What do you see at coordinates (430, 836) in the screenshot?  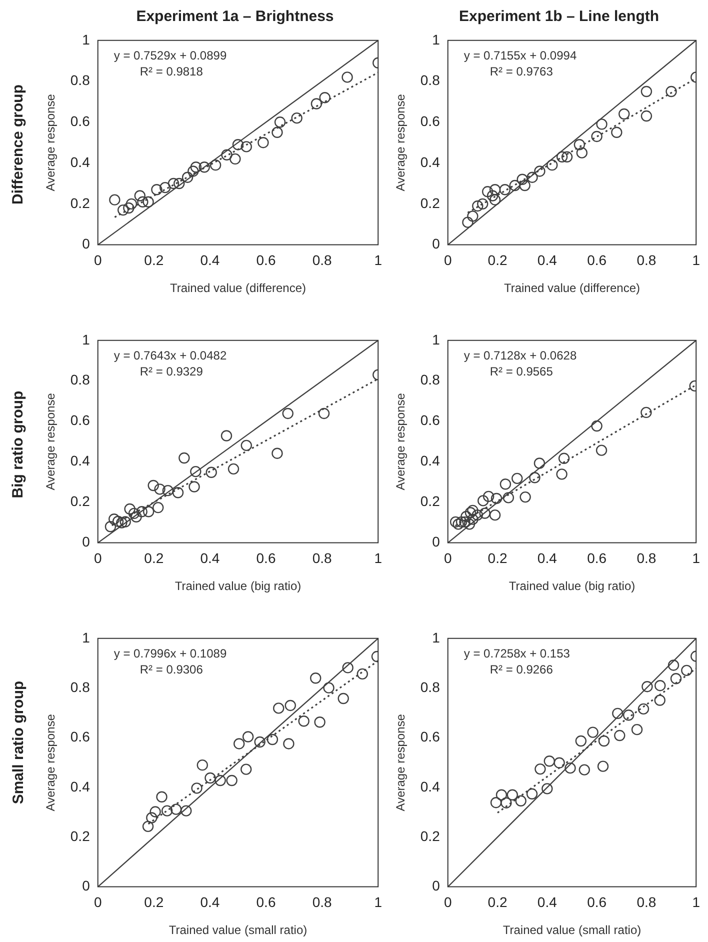 I see `y-tick-label: 0.2` at bounding box center [430, 836].